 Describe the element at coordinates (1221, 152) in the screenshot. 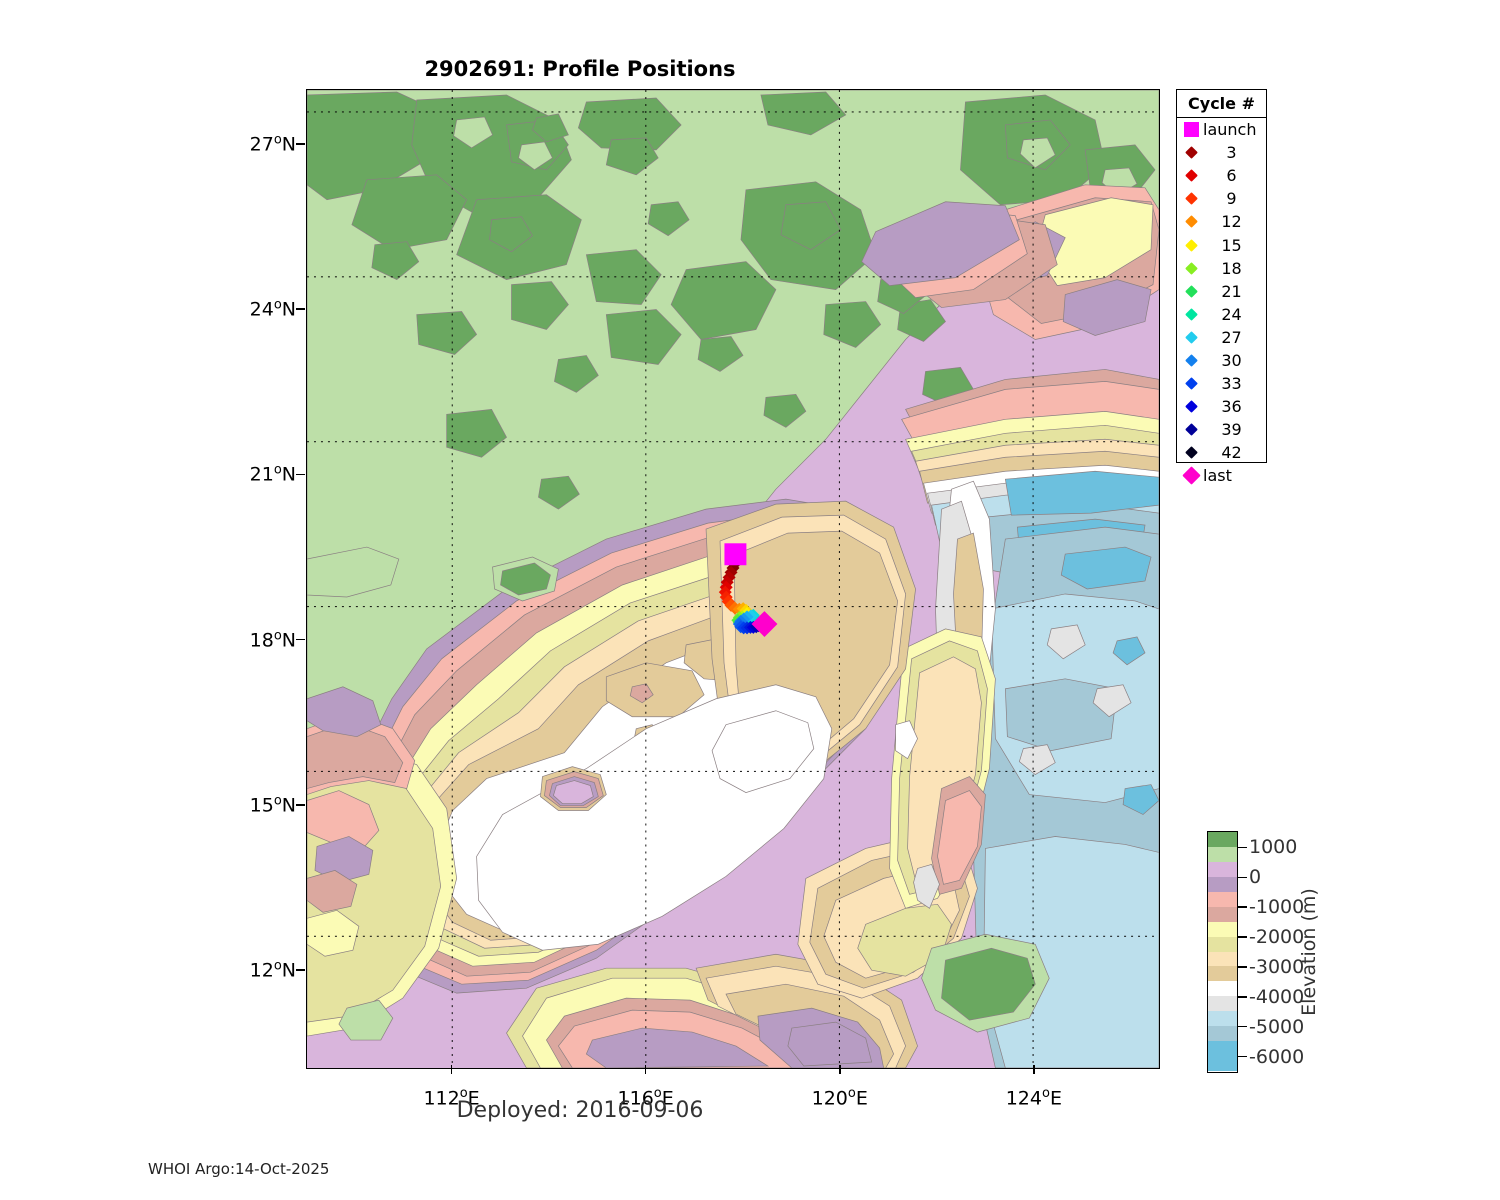

I see `legend-item-3: 3` at that location.